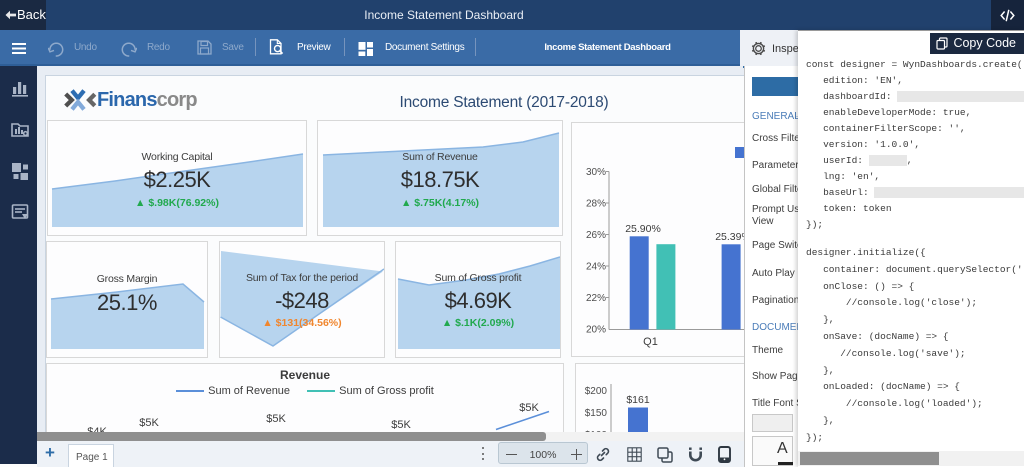 This screenshot has height=467, width=1024. Describe the element at coordinates (596, 204) in the screenshot. I see `svg-text: 28%` at that location.